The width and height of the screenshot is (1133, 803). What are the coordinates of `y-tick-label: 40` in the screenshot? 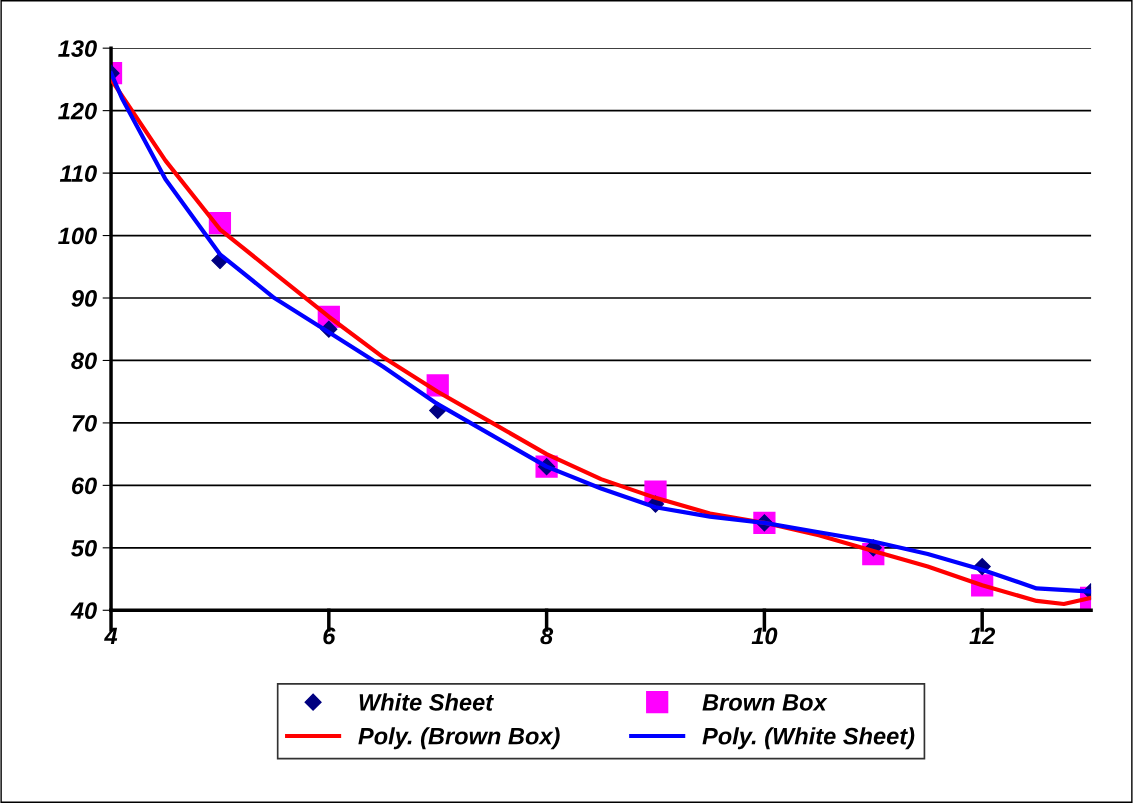 It's located at (83, 611).